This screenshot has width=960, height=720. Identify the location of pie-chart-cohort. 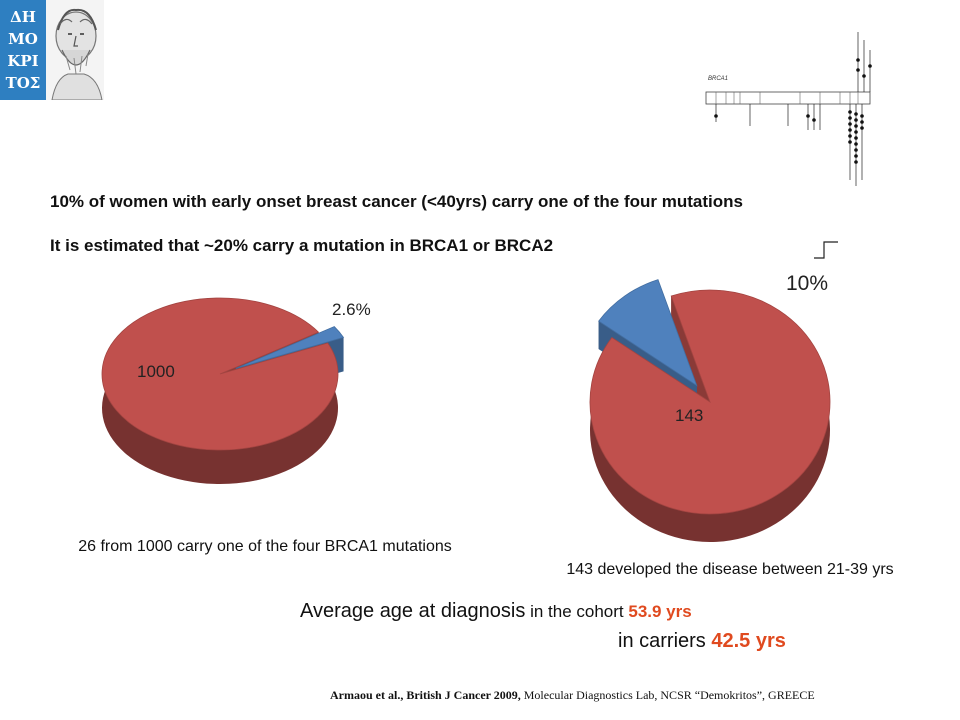
(223, 390).